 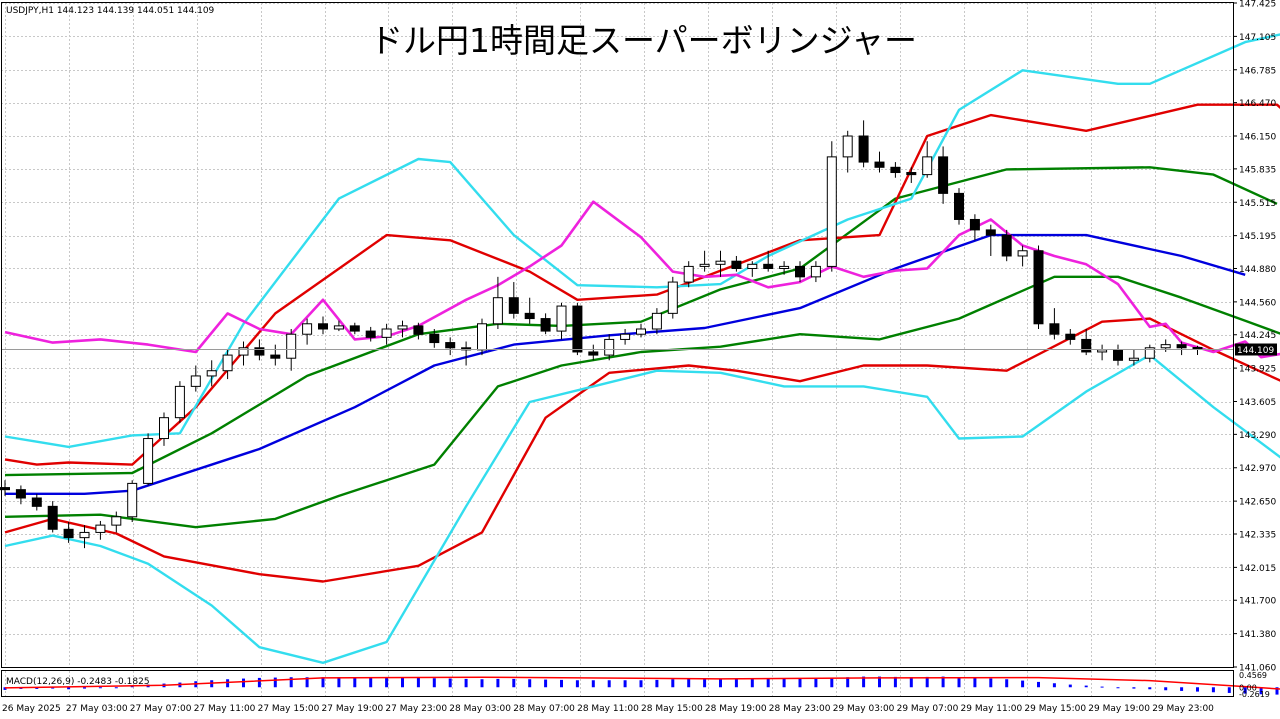 What do you see at coordinates (1255, 351) in the screenshot?
I see `last-price-label: 144.109` at bounding box center [1255, 351].